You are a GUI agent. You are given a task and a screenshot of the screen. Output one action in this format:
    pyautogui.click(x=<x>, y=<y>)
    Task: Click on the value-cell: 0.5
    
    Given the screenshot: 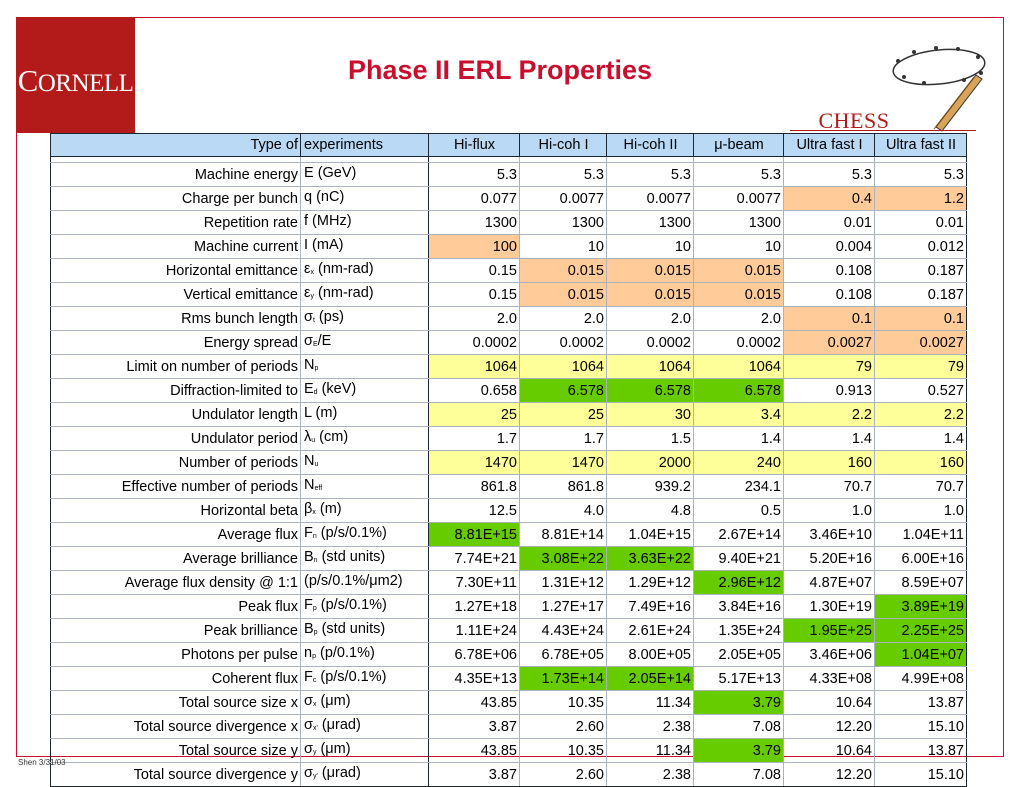 What is the action you would take?
    pyautogui.click(x=738, y=510)
    